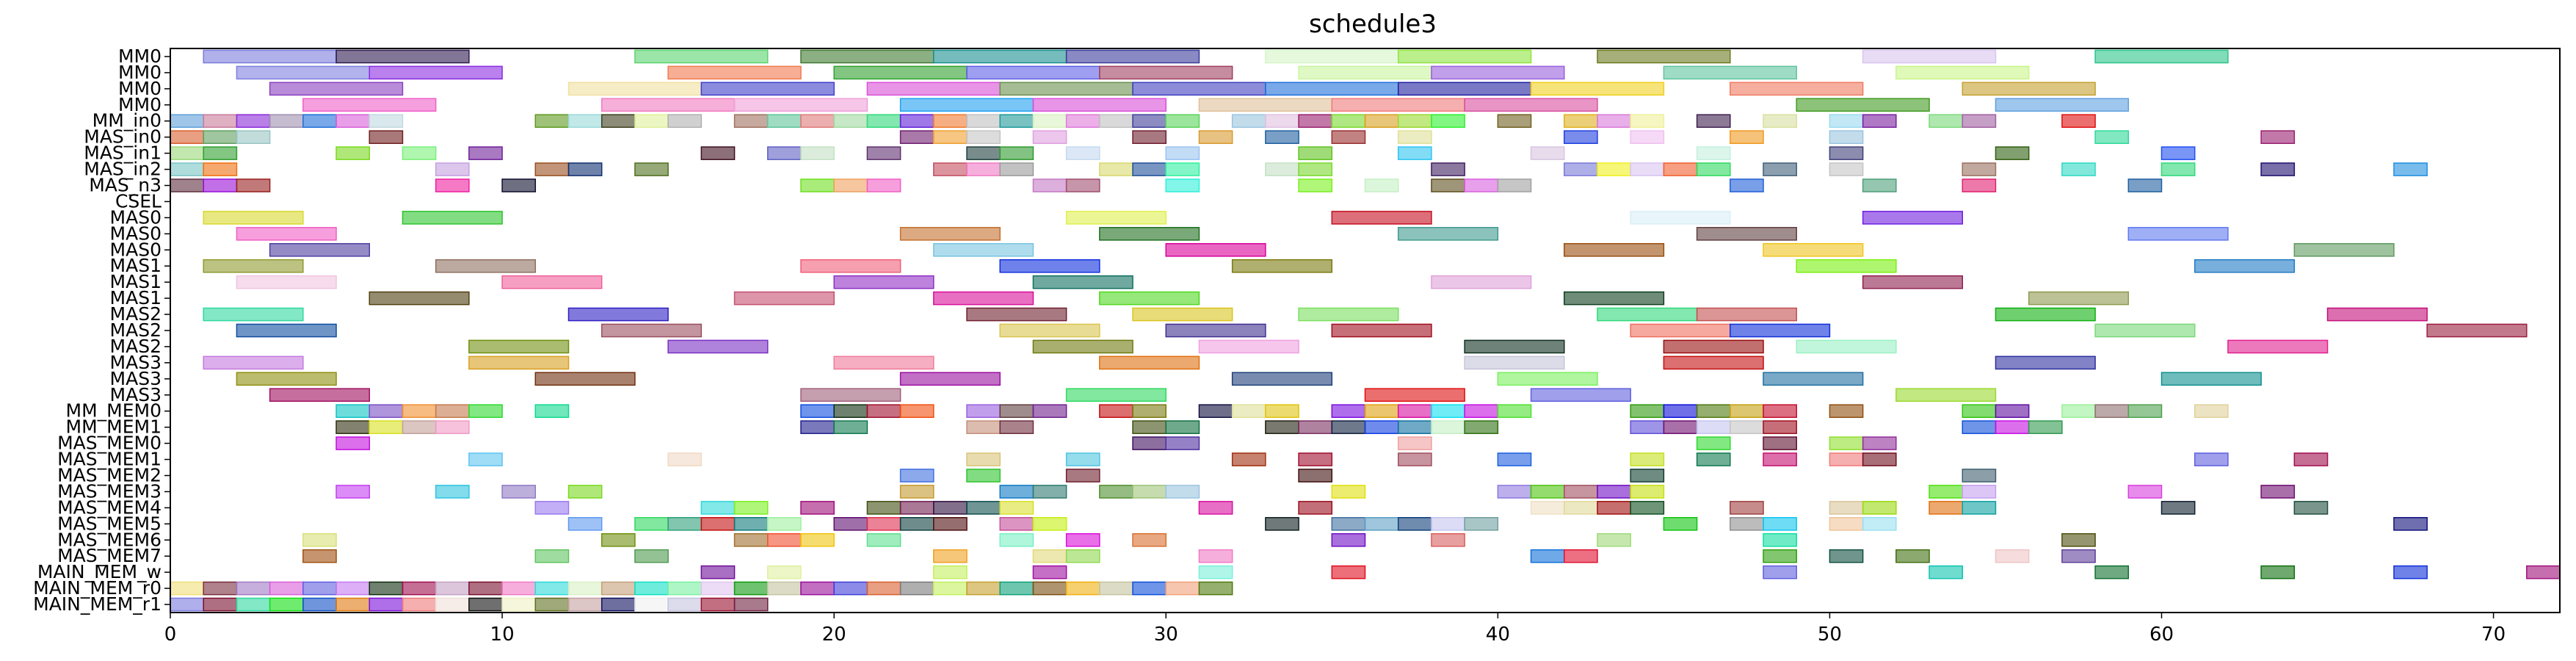  Describe the element at coordinates (834, 635) in the screenshot. I see `x-tick-label: 20` at that location.